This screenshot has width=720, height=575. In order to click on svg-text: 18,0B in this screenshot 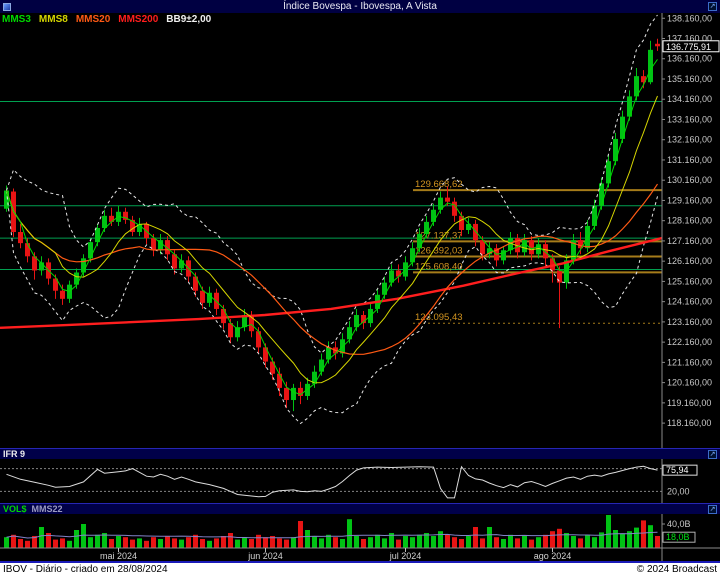, I will do `click(678, 537)`.